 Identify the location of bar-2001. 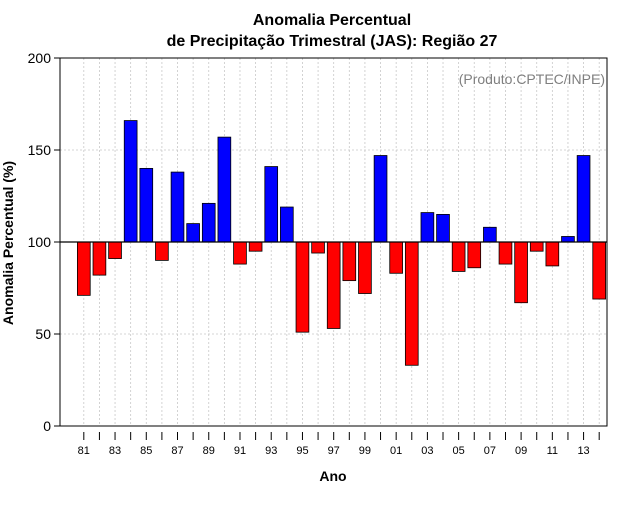
(396, 257).